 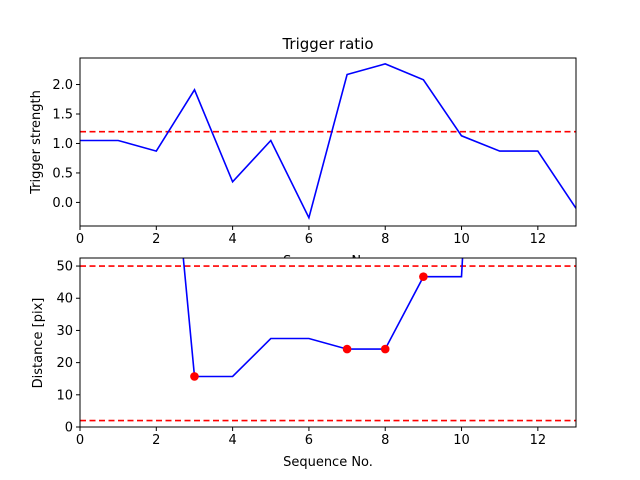 What do you see at coordinates (38, 343) in the screenshot?
I see `bottom-y-axis-label: Distance [pix]` at bounding box center [38, 343].